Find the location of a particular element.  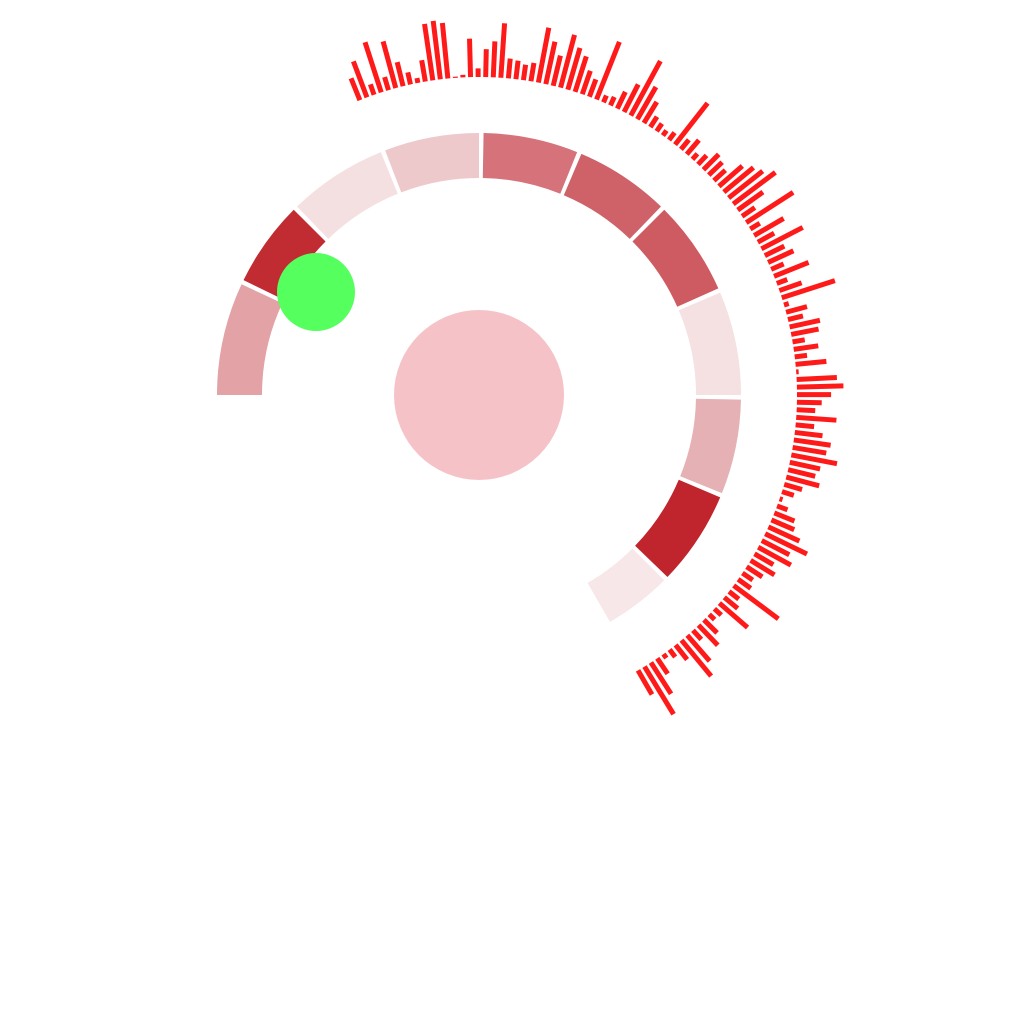

center-circle is located at coordinates (479, 395).